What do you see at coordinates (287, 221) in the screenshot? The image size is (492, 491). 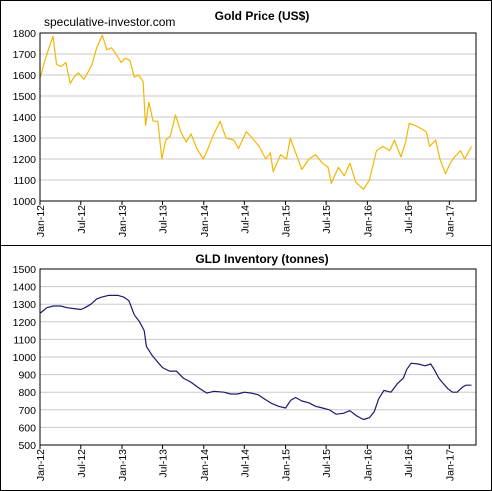 I see `gold-x-tick-label: Jan-15` at bounding box center [287, 221].